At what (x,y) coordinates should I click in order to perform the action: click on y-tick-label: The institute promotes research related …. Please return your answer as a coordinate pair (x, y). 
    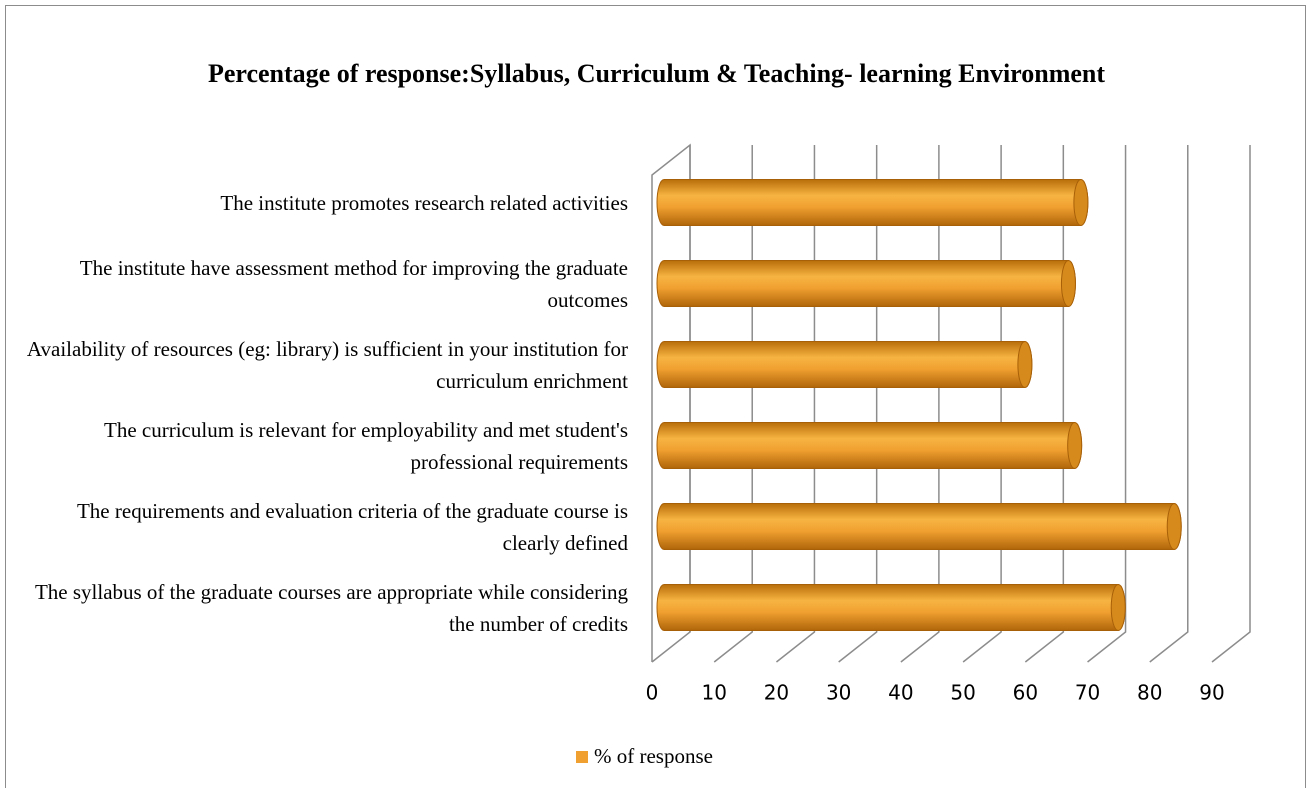
    Looking at the image, I should click on (424, 202).